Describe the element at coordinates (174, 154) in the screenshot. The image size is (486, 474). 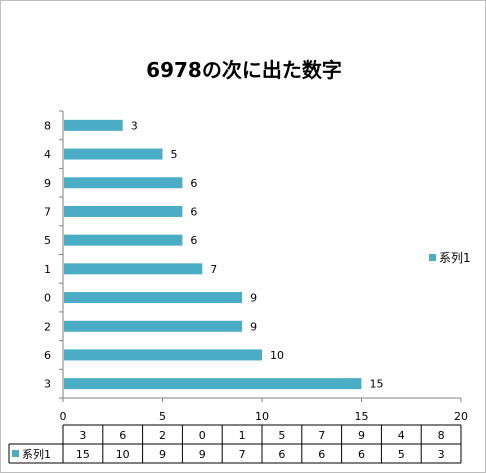
I see `data-label: 5` at that location.